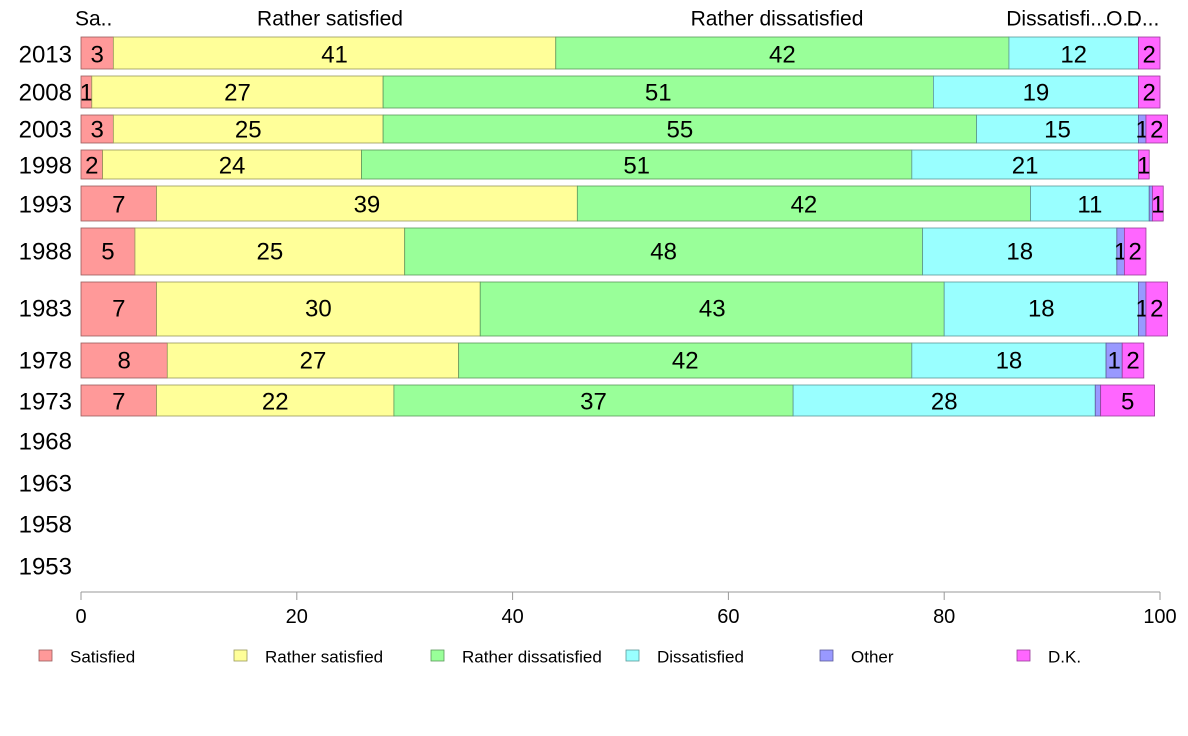 The image size is (1188, 736). I want to click on bar-segment-1993-satisfied, so click(118, 203).